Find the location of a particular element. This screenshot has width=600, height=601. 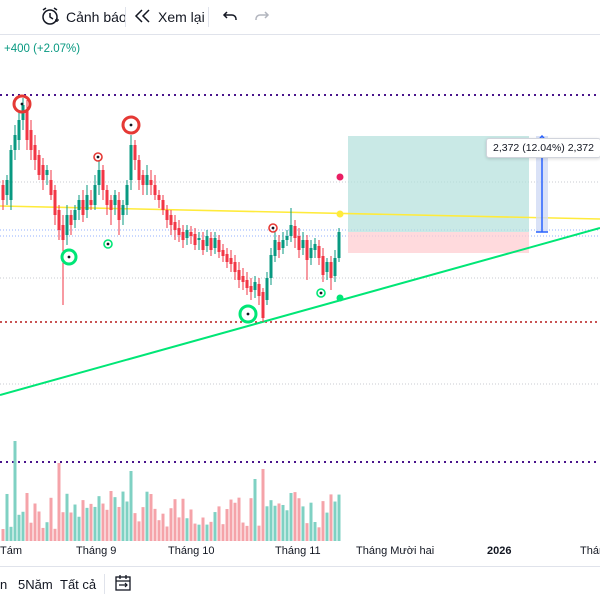

price-change: +400 (+2.07%) is located at coordinates (42, 49).